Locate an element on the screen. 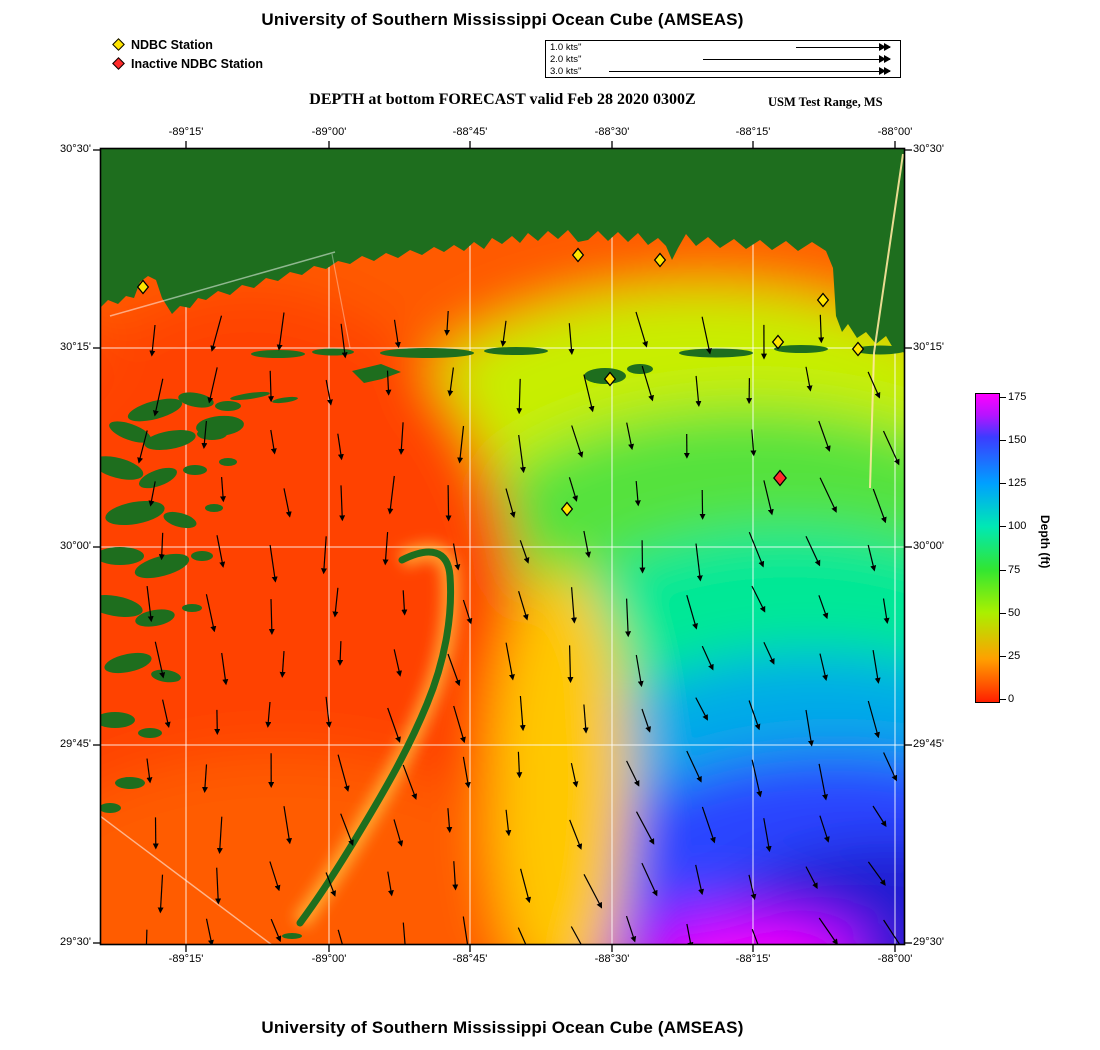 The height and width of the screenshot is (1050, 1100). scale-row-1: 1.0 kts'' is located at coordinates (723, 48).